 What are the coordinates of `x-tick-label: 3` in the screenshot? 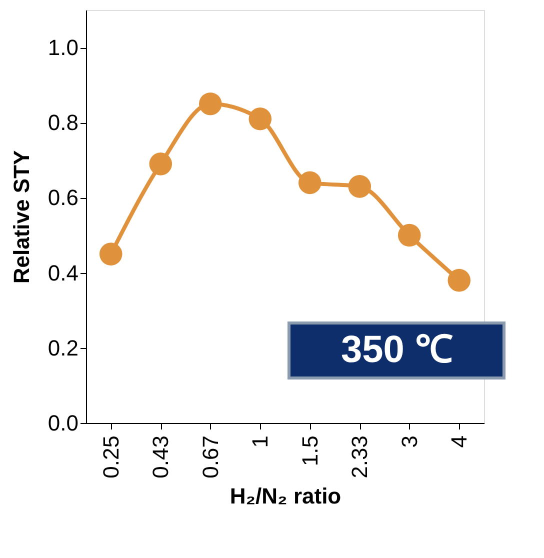 It's located at (409, 442).